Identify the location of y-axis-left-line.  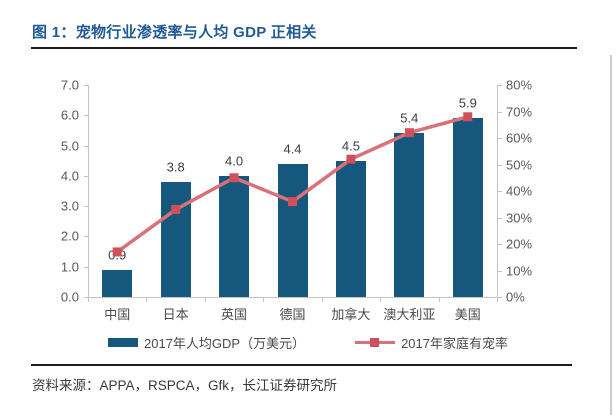
(88, 191).